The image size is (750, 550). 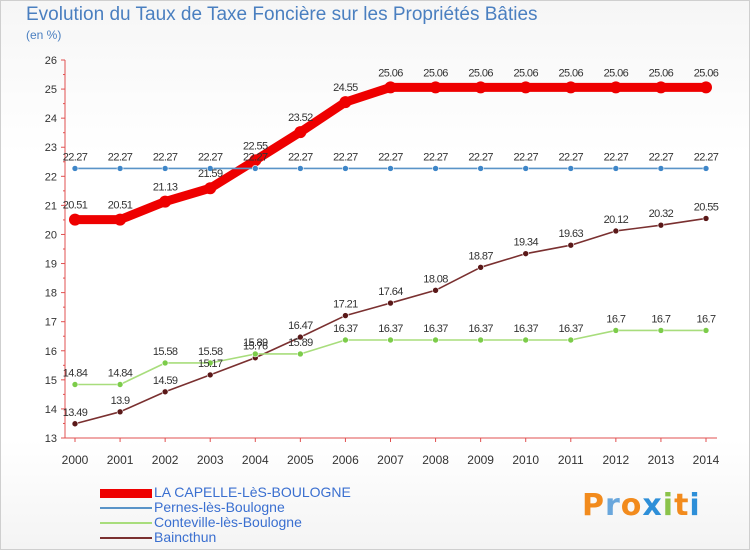 What do you see at coordinates (345, 460) in the screenshot?
I see `x-tick-label: 2006` at bounding box center [345, 460].